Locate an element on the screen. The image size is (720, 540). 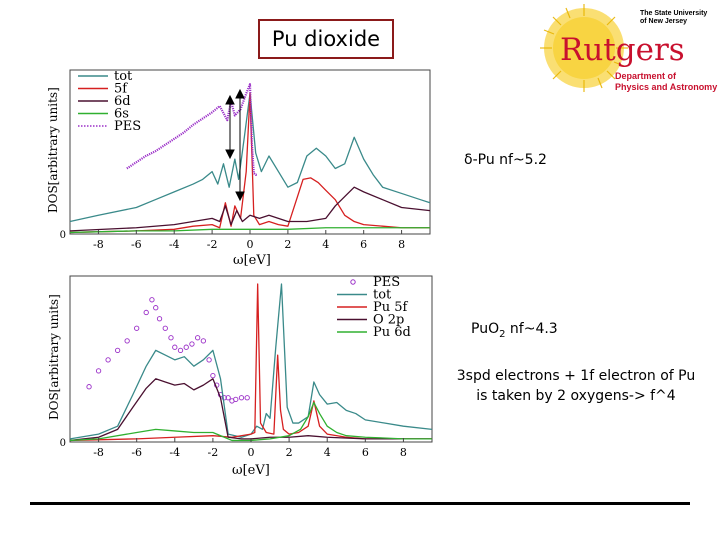
legend-label: Pu 5f is located at coordinates (391, 307).